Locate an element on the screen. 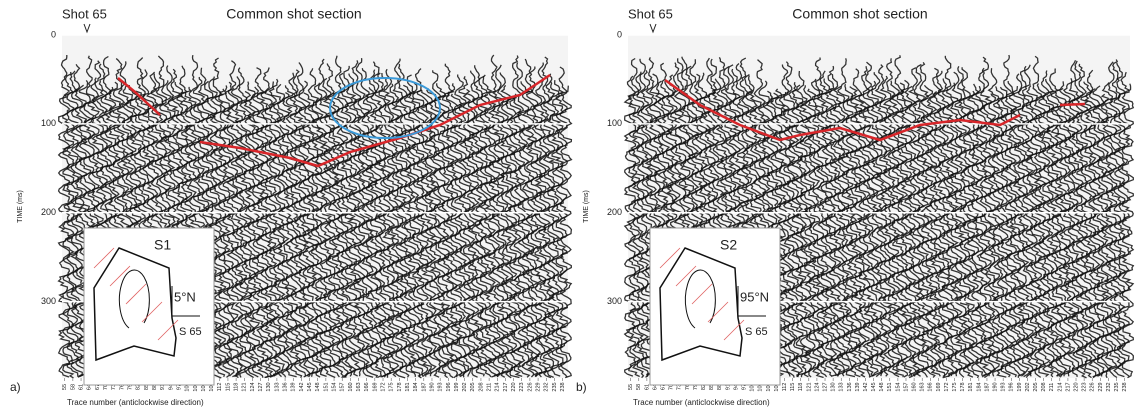 This screenshot has height=409, width=1135. x-tick-label: 196 is located at coordinates (1012, 386).